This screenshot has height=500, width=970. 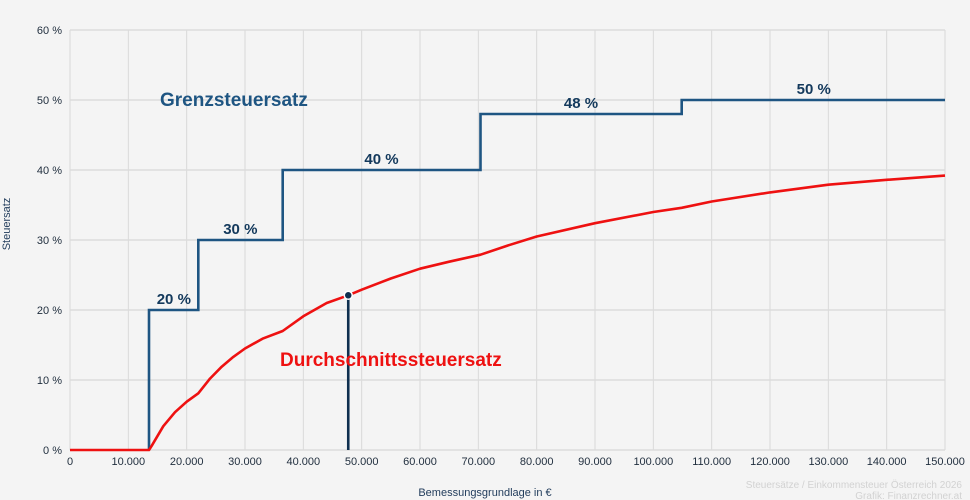 I want to click on step-rate-label: 50 %, so click(x=814, y=89).